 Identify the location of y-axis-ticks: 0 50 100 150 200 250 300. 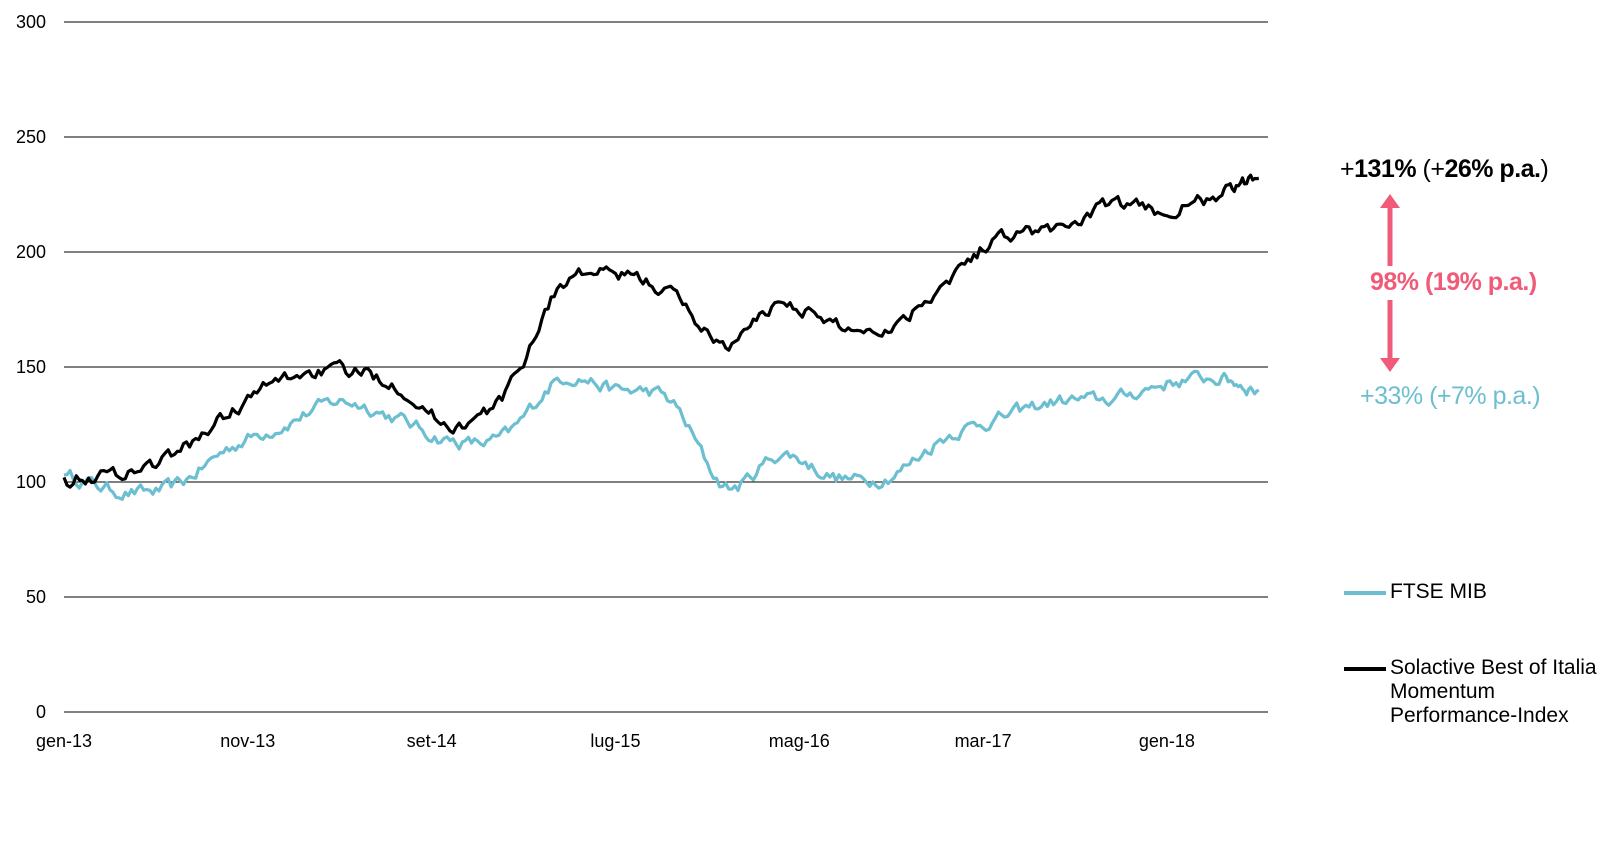
(31, 367).